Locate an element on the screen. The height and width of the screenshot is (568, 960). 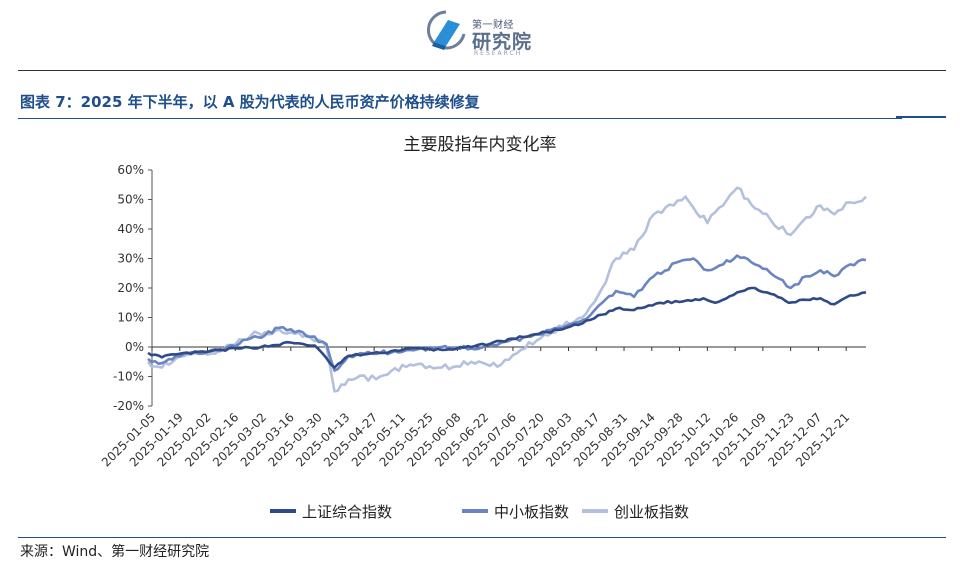
chart-title: 主要股指年内变化率 is located at coordinates (480, 145).